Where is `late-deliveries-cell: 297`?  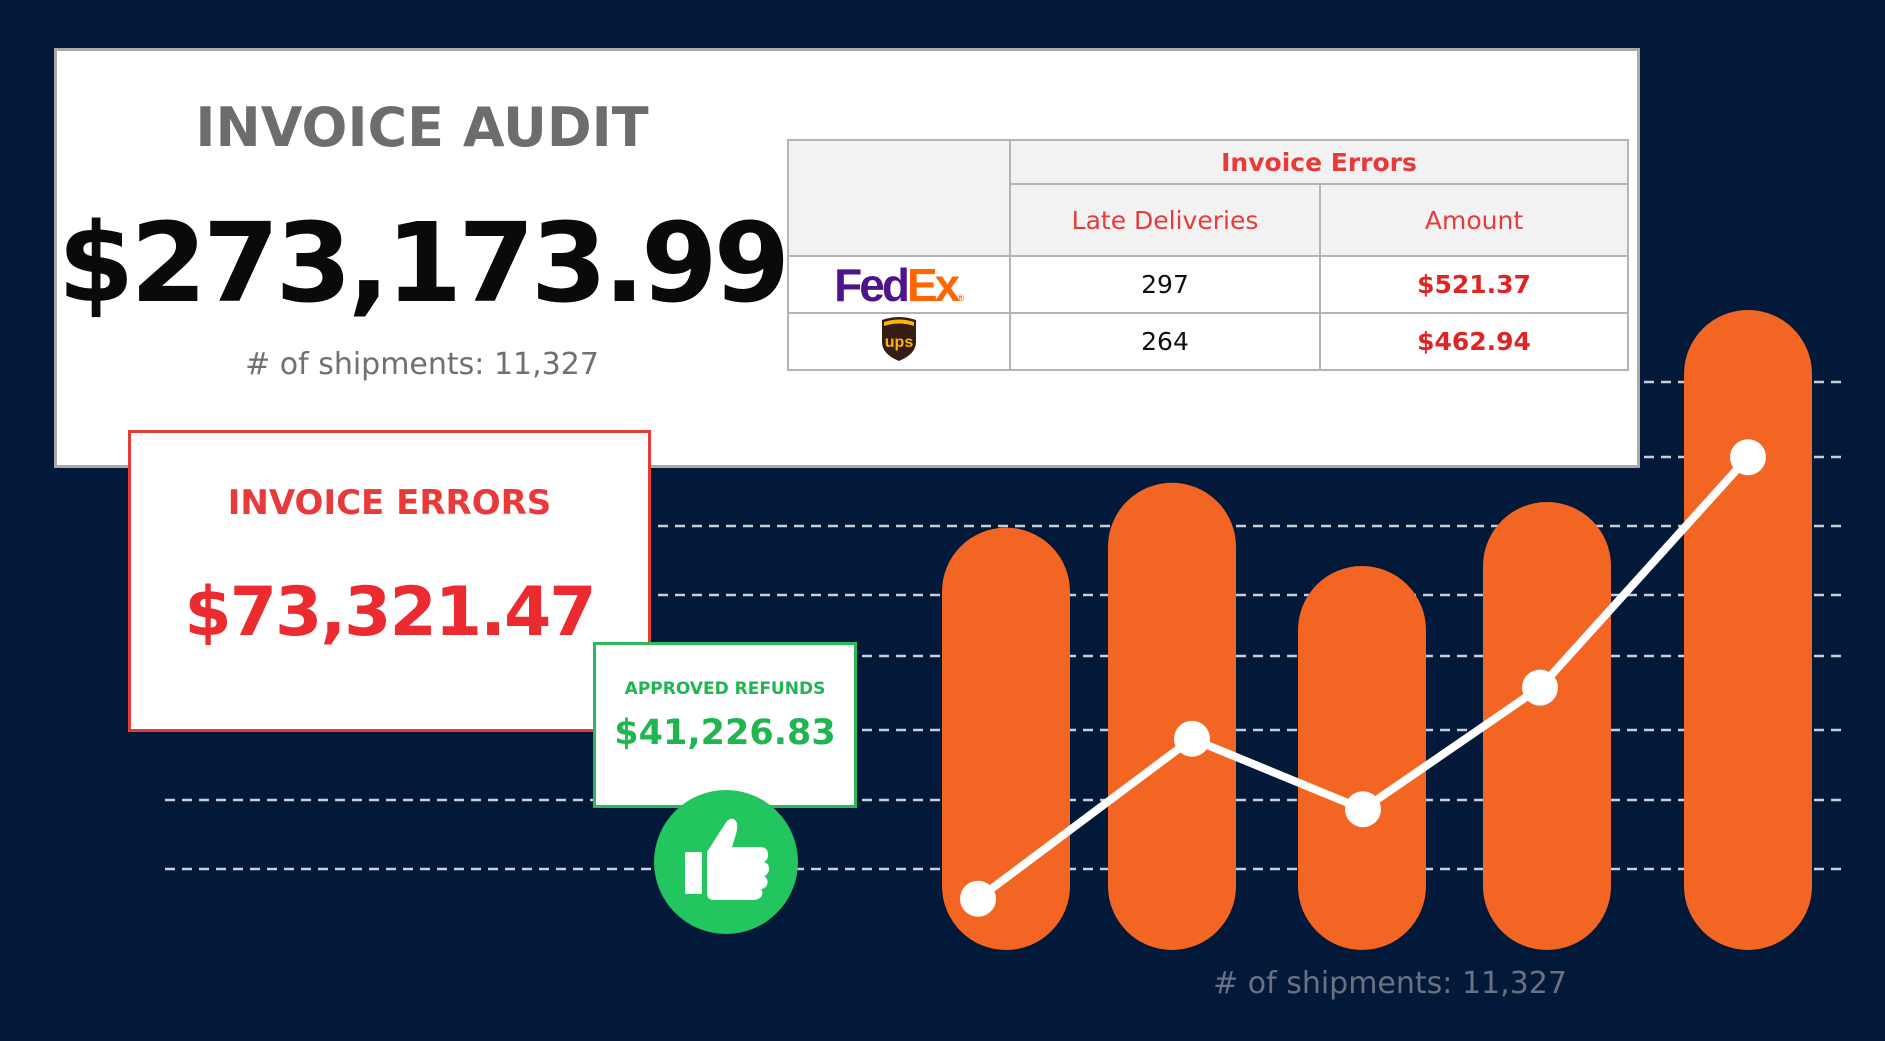
late-deliveries-cell: 297 is located at coordinates (1165, 284).